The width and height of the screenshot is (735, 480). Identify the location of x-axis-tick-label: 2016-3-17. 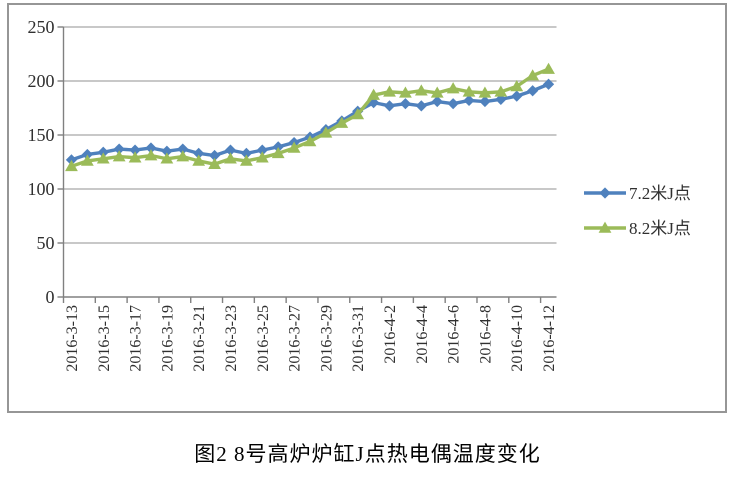
(136, 338).